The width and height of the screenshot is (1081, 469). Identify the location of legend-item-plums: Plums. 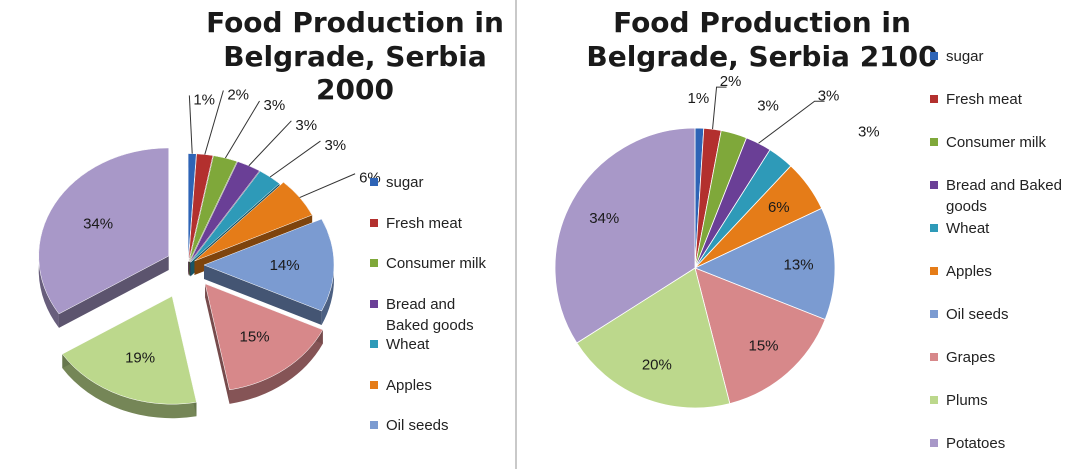
(959, 400).